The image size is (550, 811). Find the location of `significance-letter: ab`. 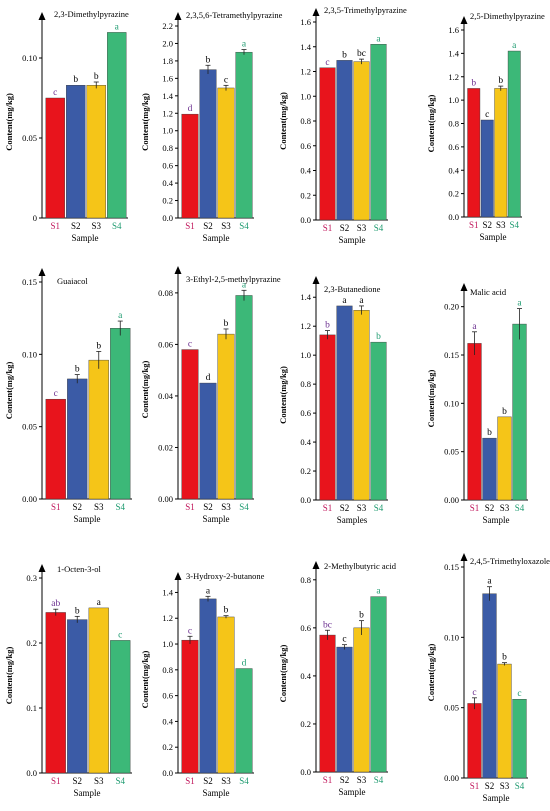

significance-letter: ab is located at coordinates (55, 604).